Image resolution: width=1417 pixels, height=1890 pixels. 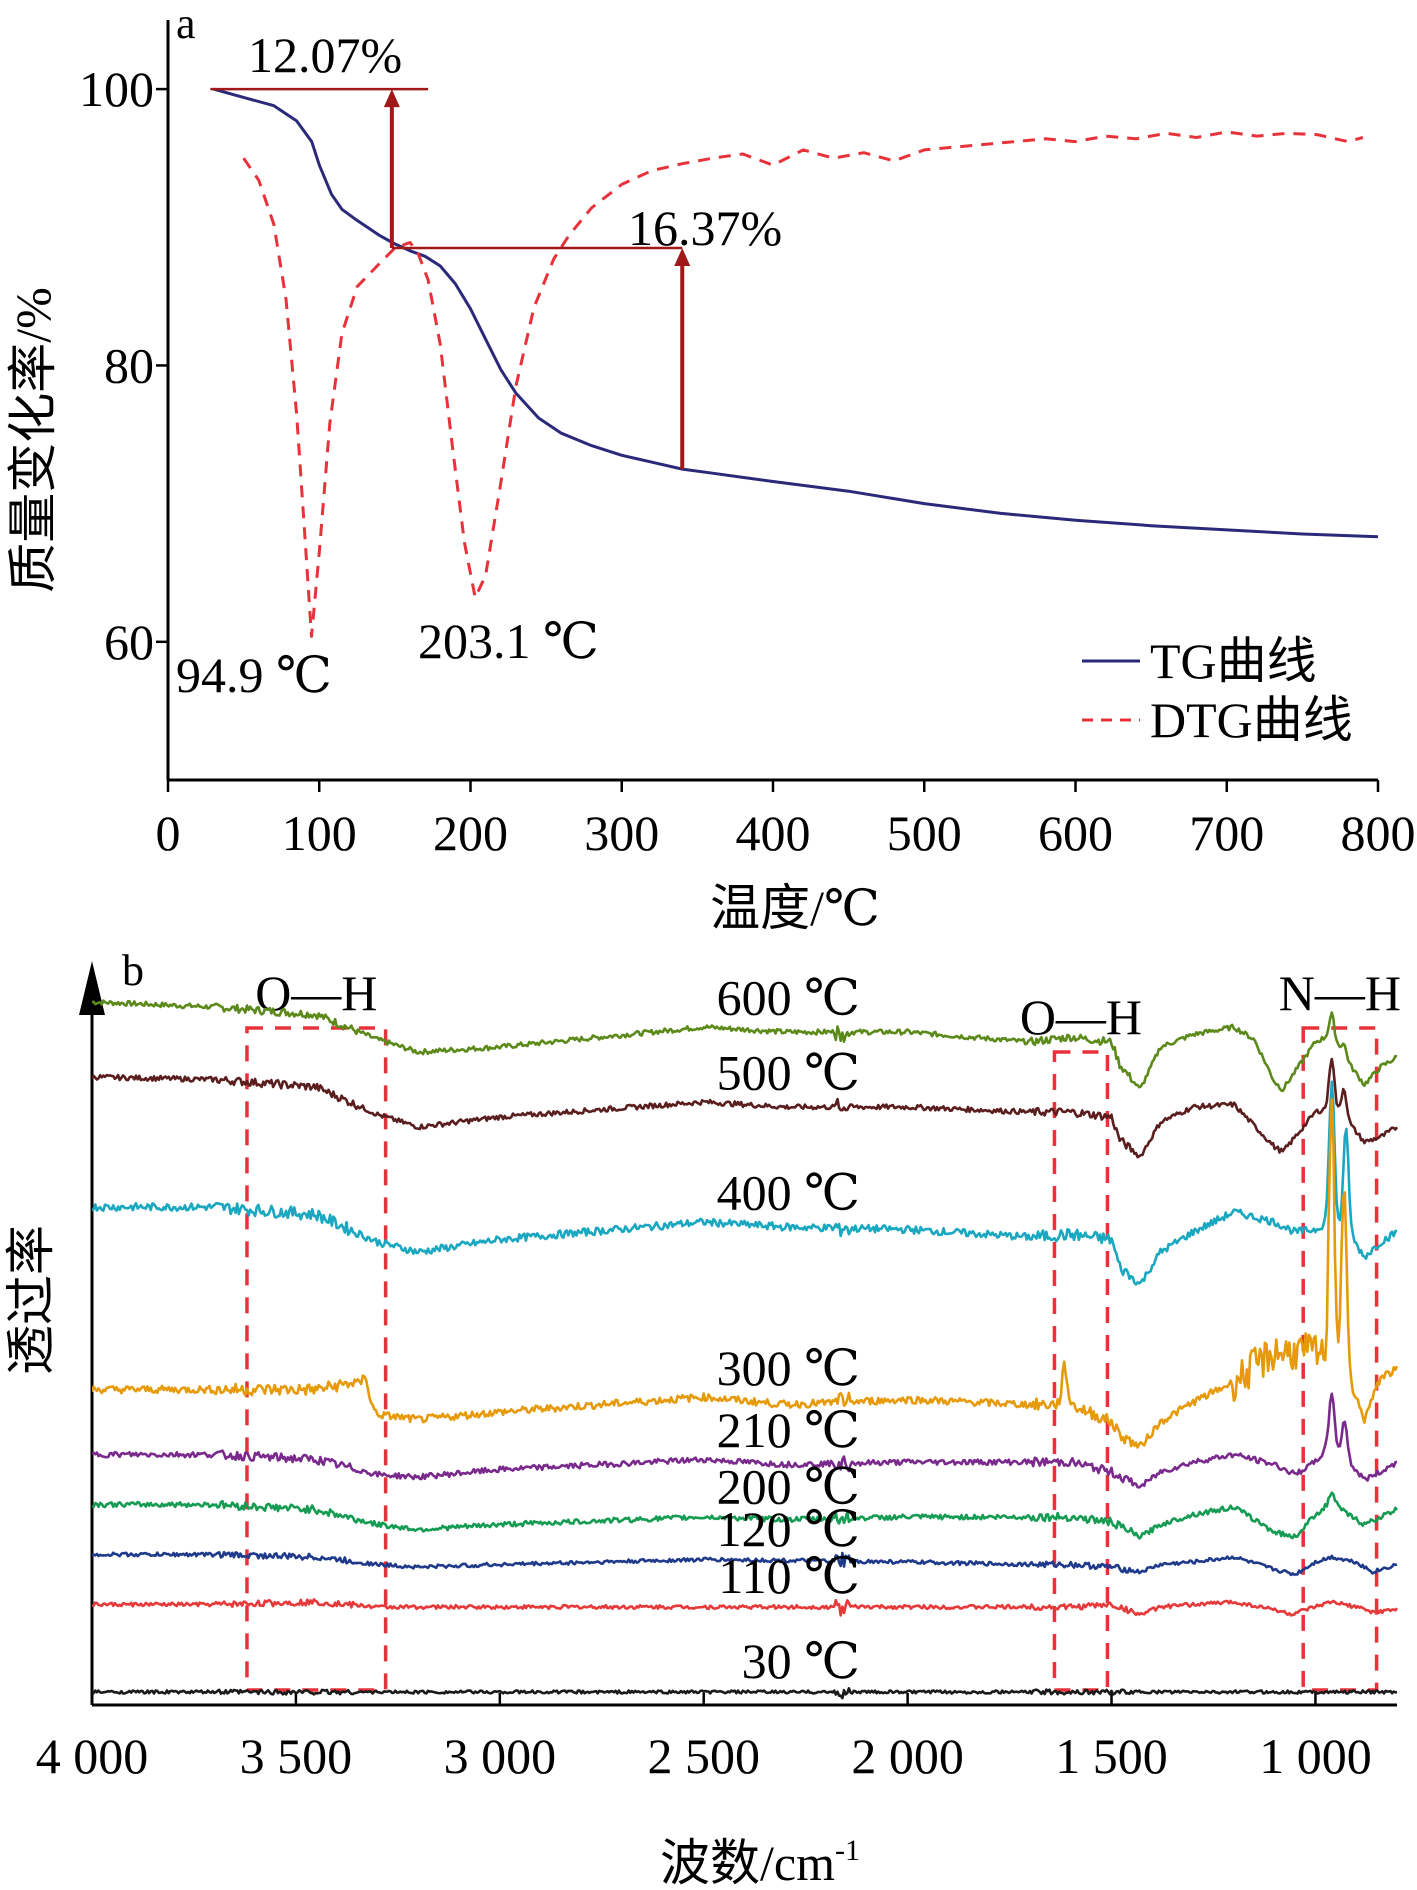 I want to click on panel-a-y-axis-label: 质量变化率/%, so click(x=33, y=440).